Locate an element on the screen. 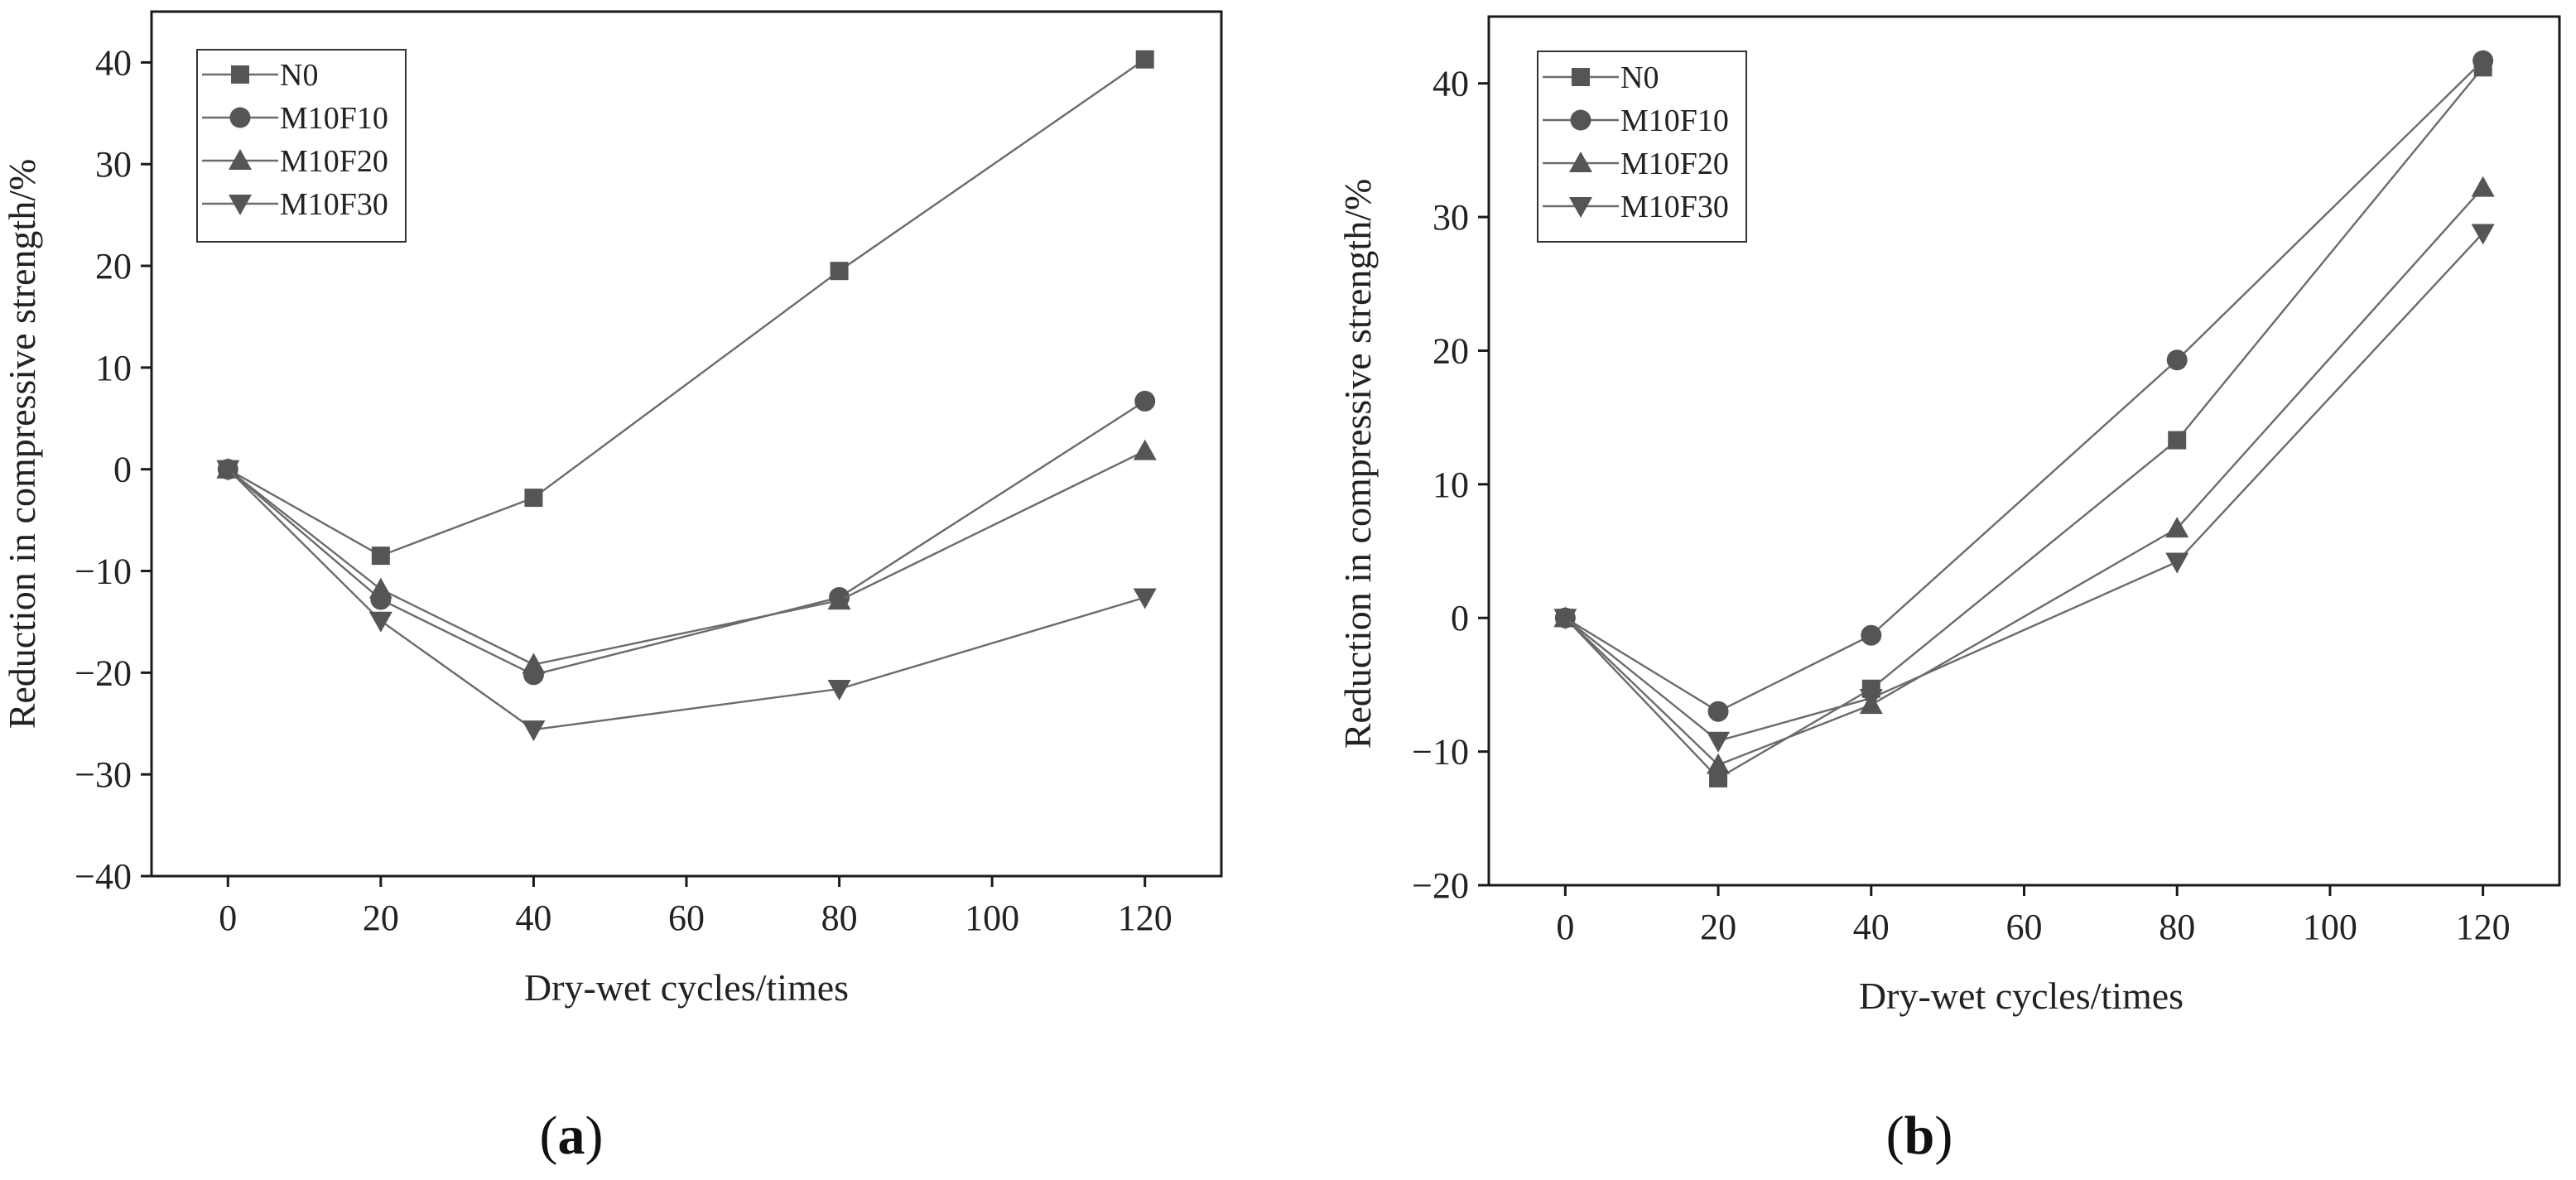  y-tick-label: −30 is located at coordinates (103, 774).